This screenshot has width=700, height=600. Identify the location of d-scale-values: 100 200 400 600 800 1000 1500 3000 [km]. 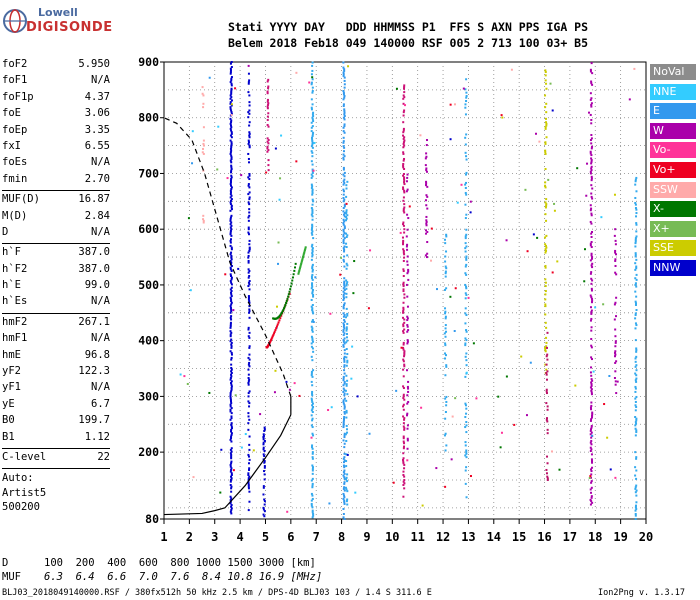
(180, 563).